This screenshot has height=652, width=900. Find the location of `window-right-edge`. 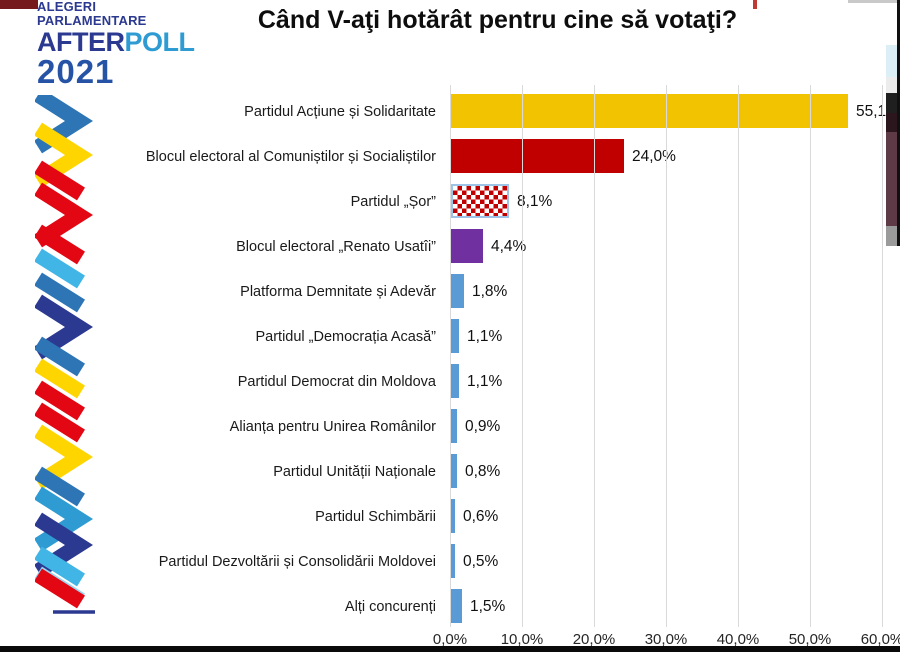

window-right-edge is located at coordinates (898, 123).